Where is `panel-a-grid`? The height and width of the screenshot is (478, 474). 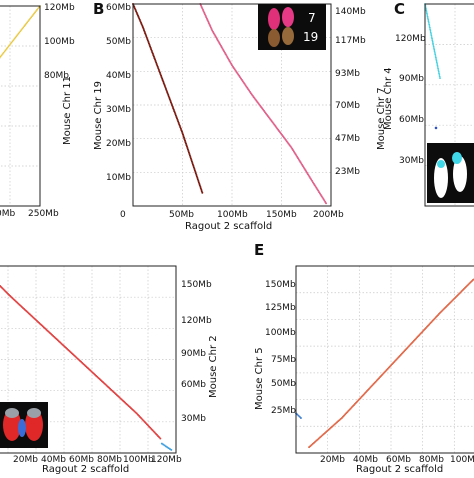
panel-a-grid is located at coordinates (20, 106).